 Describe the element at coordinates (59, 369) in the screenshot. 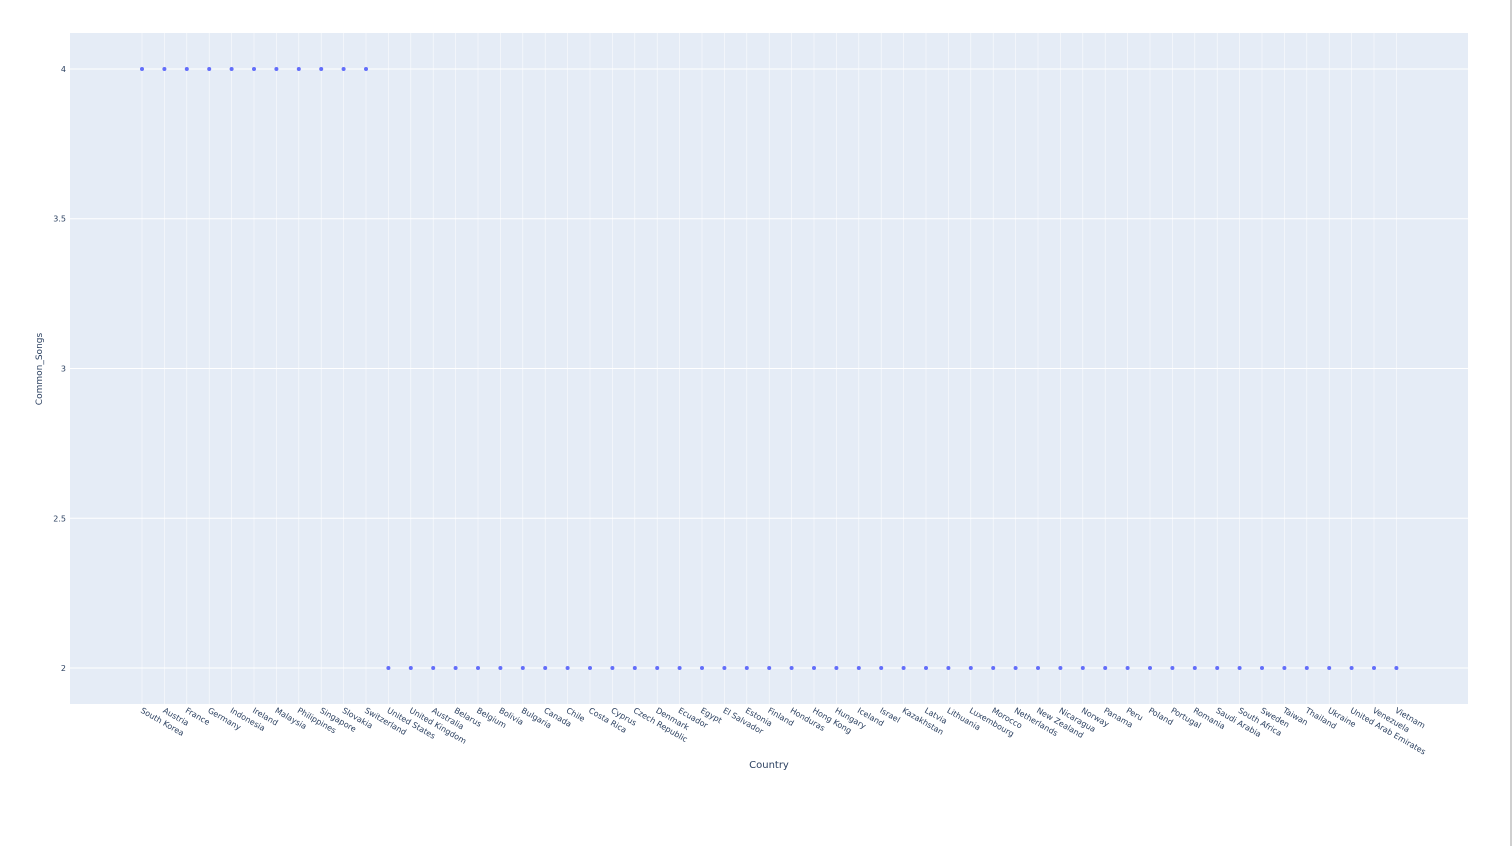

I see `y-axis-ticks: 2 2.5 3 3.5 4` at that location.